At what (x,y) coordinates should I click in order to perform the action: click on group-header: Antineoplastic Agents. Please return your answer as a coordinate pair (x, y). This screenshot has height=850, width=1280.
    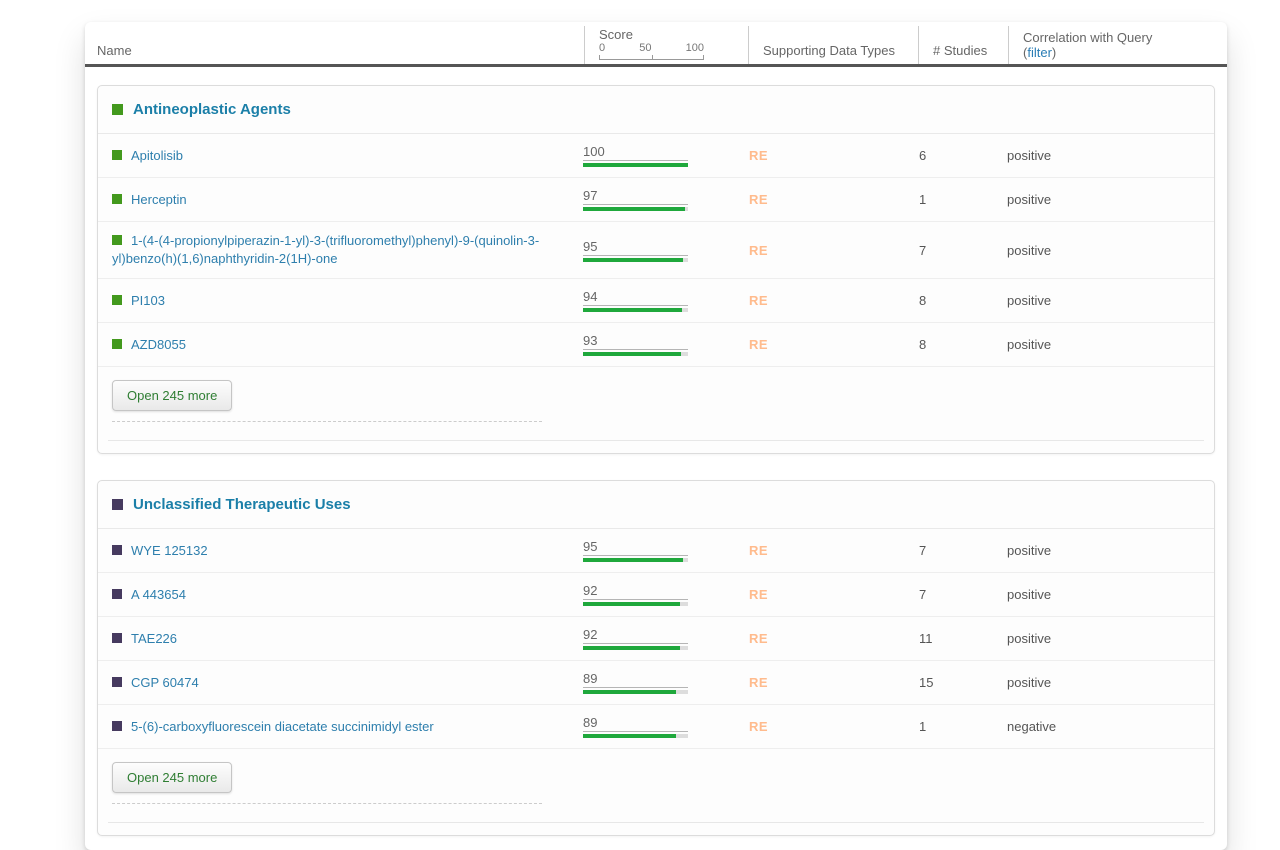
    Looking at the image, I should click on (656, 110).